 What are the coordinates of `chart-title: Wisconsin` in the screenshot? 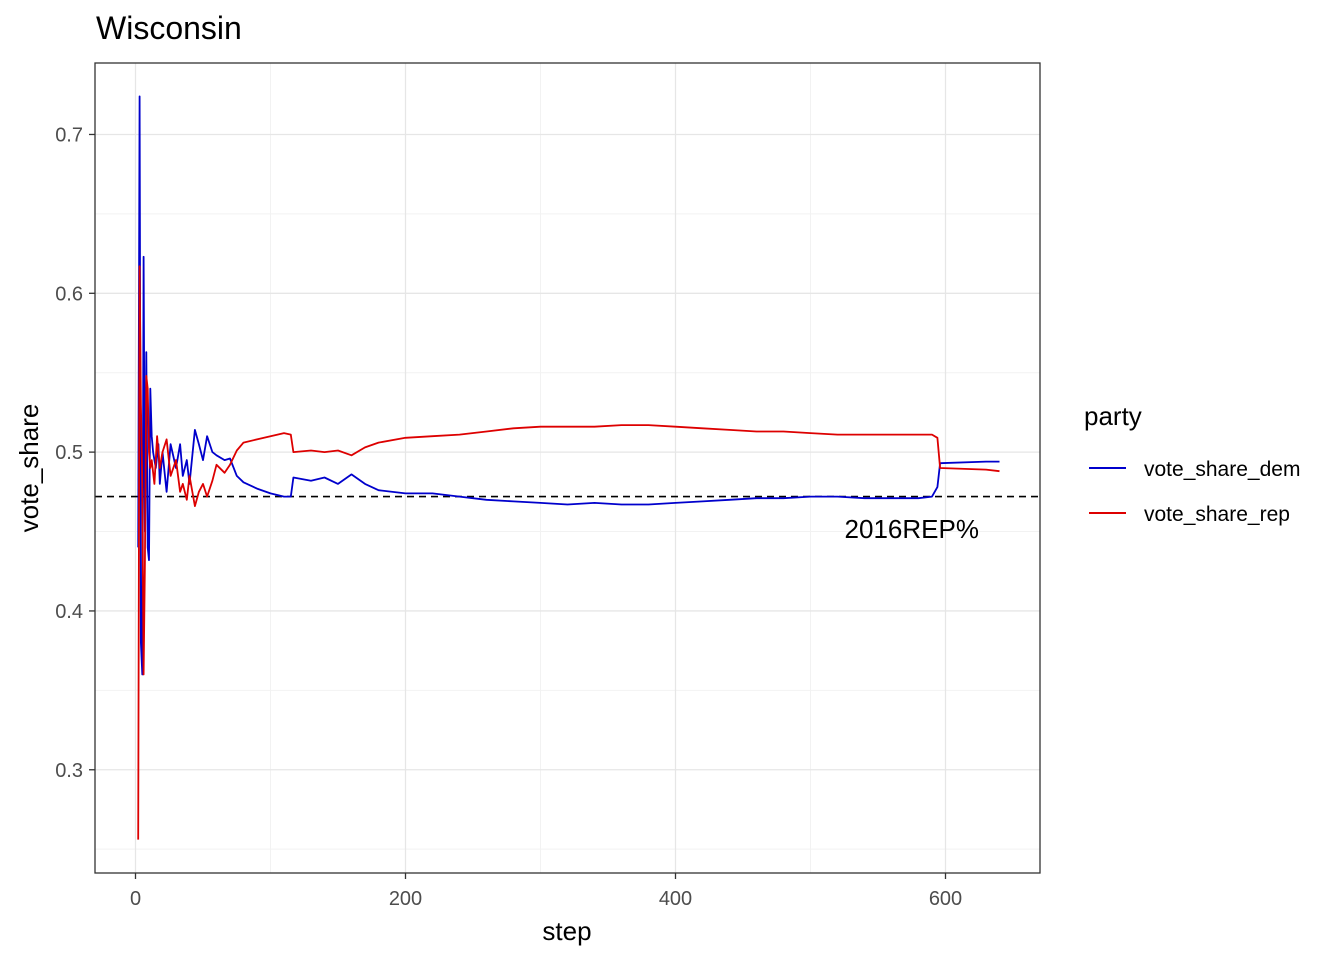 It's located at (169, 28).